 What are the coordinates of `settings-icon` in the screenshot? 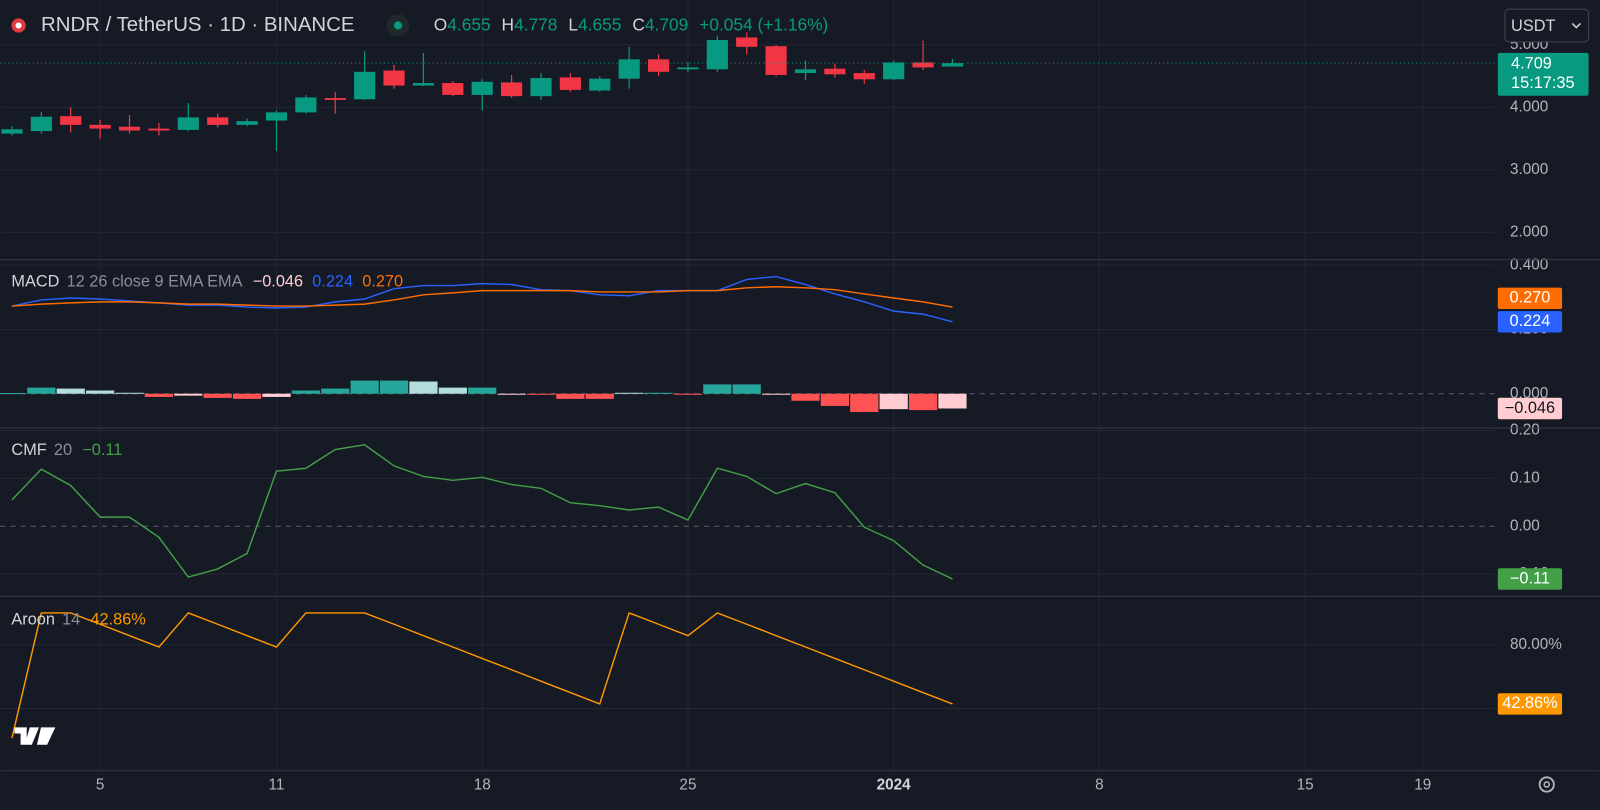 It's located at (1546, 784).